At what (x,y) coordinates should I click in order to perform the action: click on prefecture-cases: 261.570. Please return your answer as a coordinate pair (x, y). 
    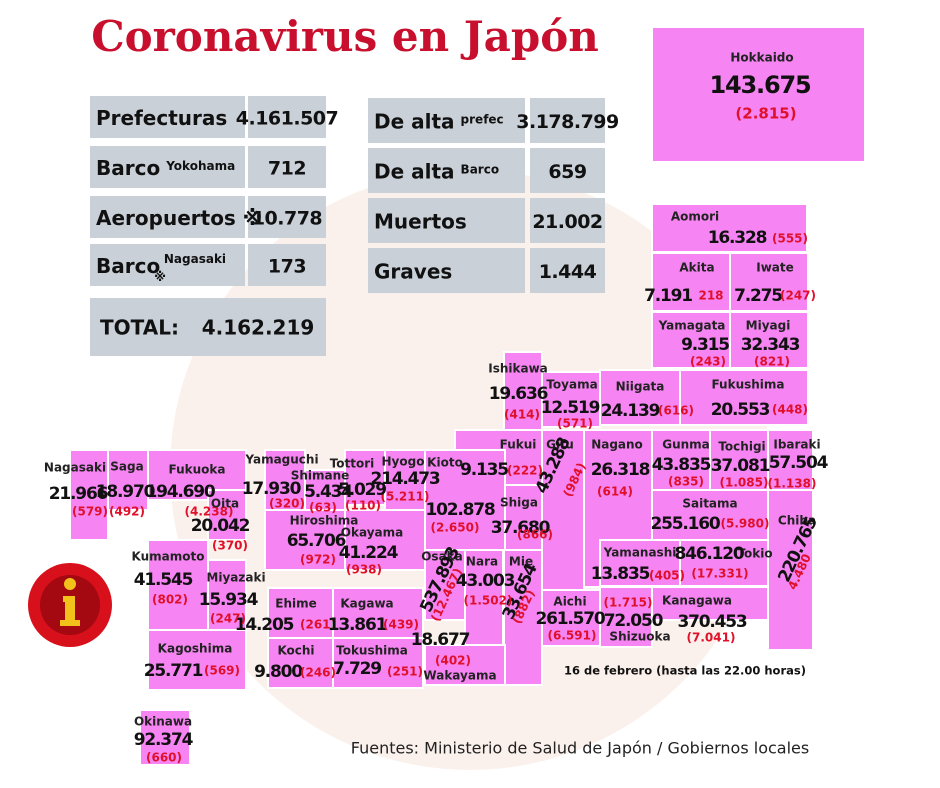
    Looking at the image, I should click on (570, 619).